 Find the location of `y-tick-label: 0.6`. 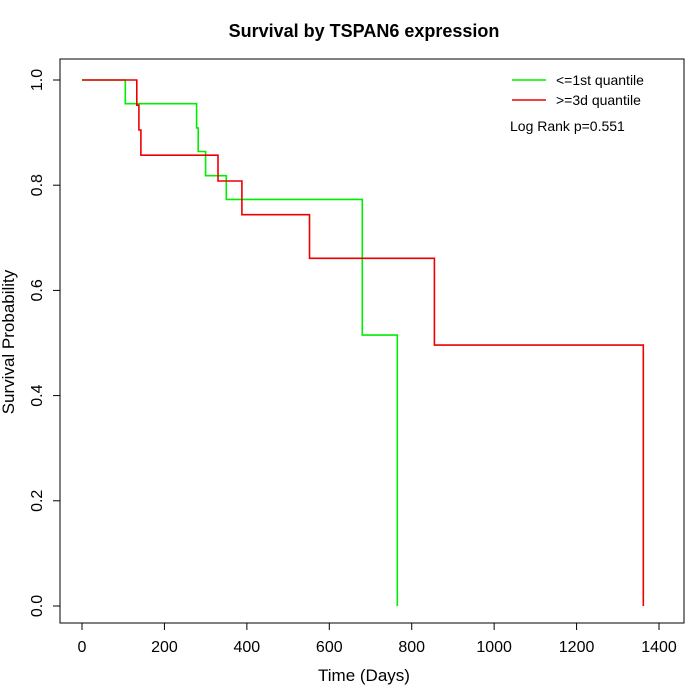

y-tick-label: 0.6 is located at coordinates (37, 290).